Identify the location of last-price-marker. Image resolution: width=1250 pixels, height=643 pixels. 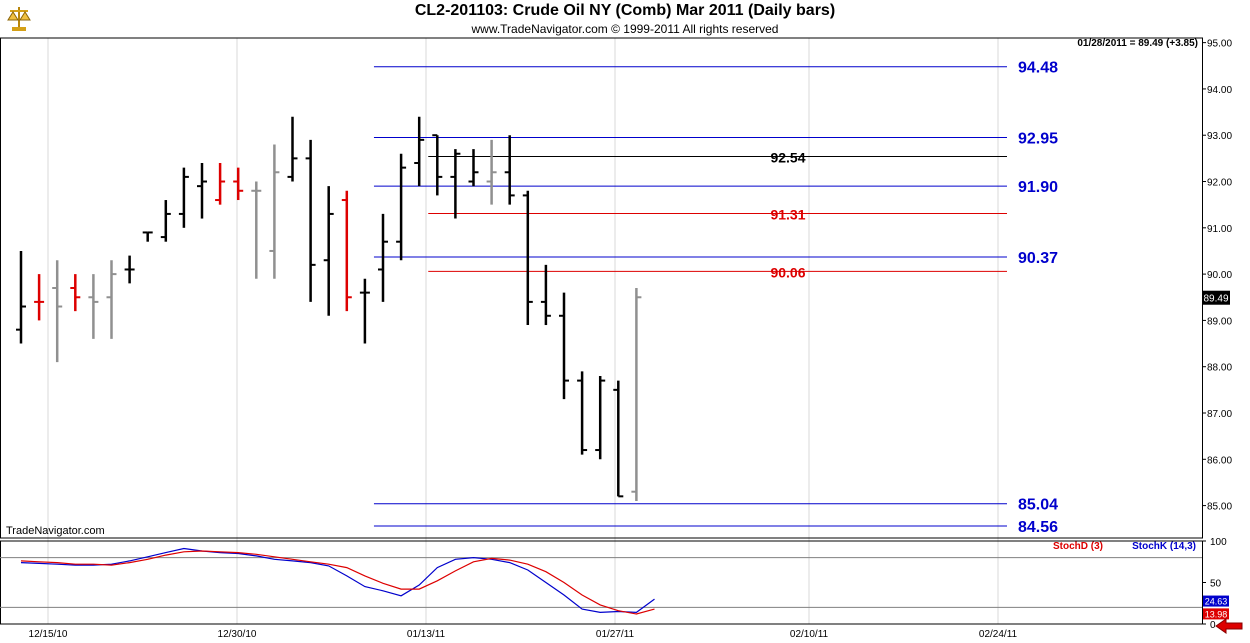
(1216, 297).